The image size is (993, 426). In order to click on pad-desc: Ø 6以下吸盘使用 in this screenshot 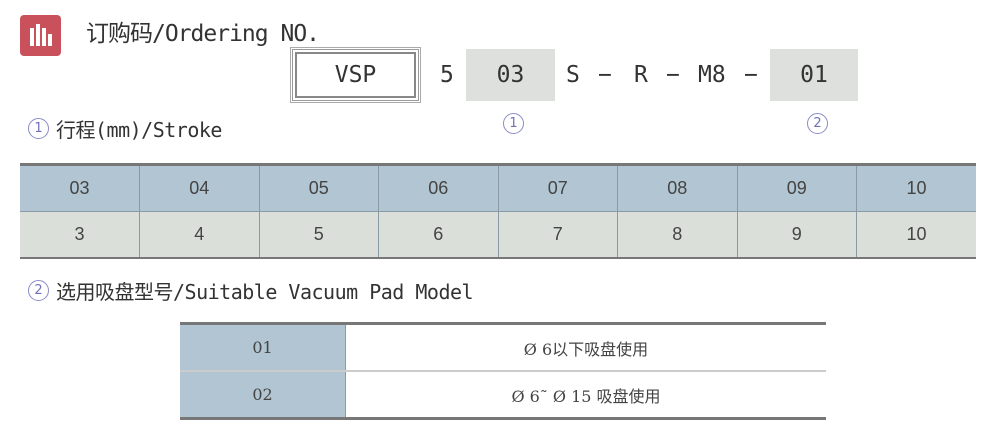, I will do `click(585, 347)`.